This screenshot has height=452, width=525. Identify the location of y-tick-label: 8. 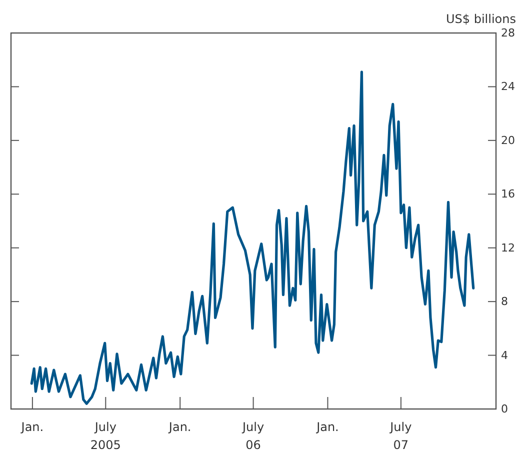
(504, 301).